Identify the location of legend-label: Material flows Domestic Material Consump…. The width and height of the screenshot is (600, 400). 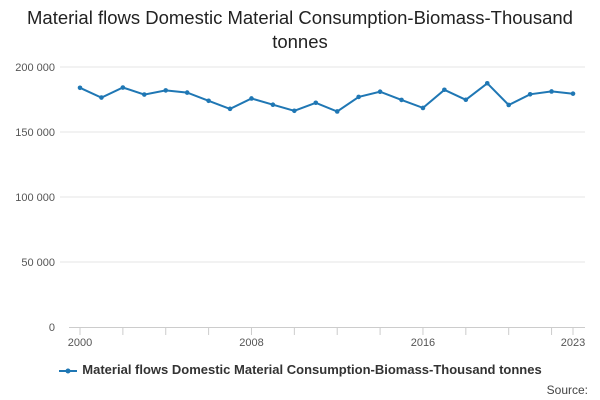
(312, 369).